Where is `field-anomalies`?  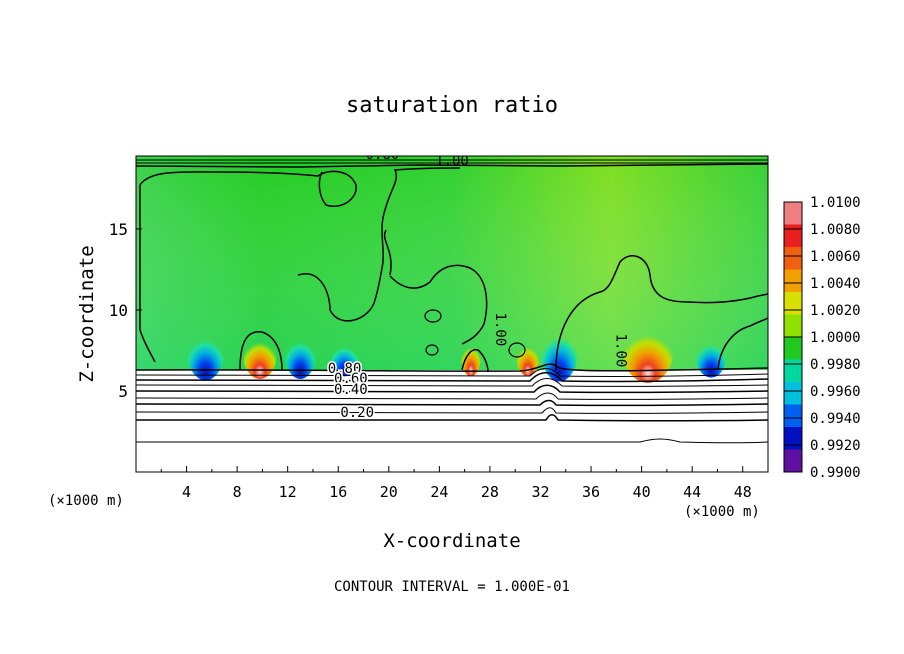
field-anomalies is located at coordinates (457, 351).